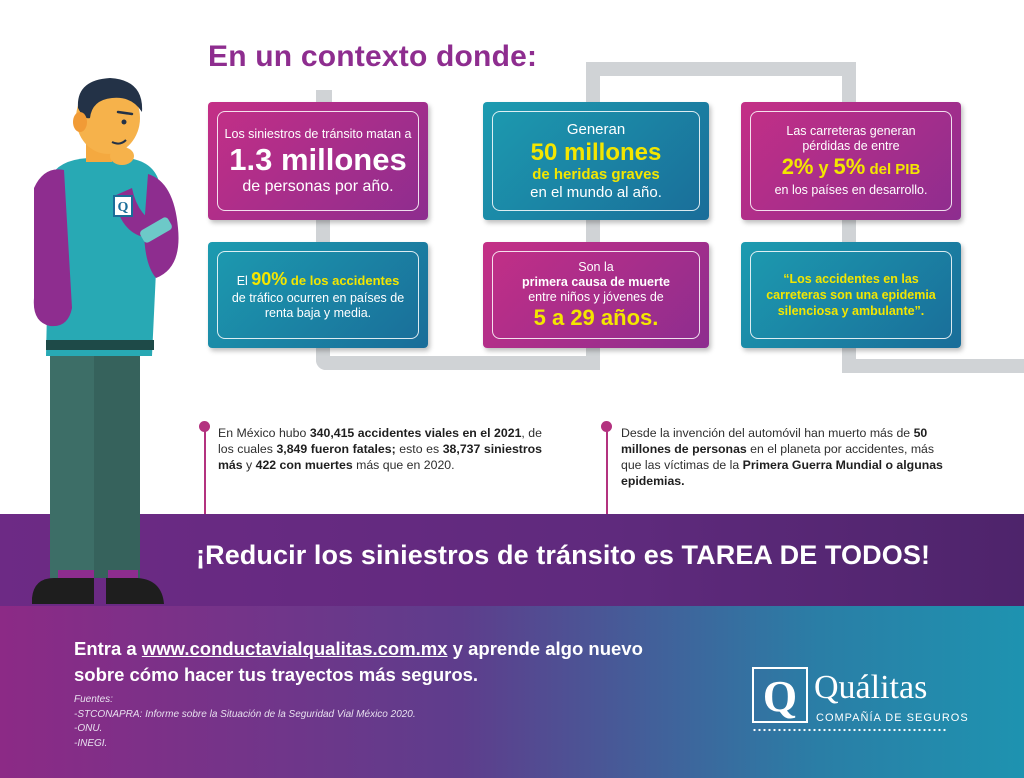 The image size is (1024, 778). Describe the element at coordinates (249, 465) in the screenshot. I see `stat-text: y` at that location.